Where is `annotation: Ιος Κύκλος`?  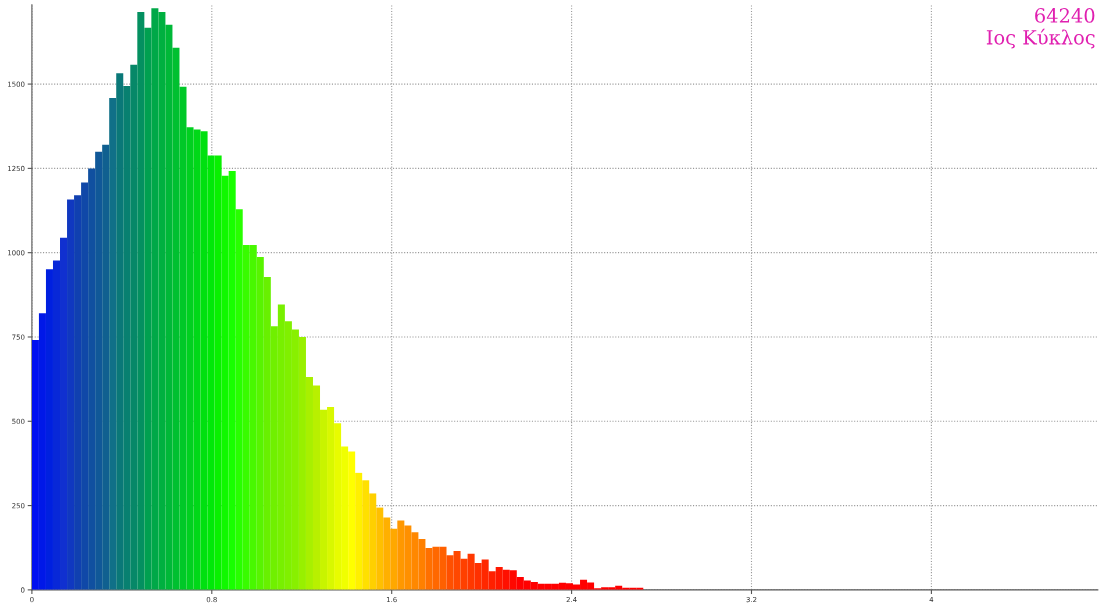 annotation: Ιος Κύκλος is located at coordinates (1040, 38).